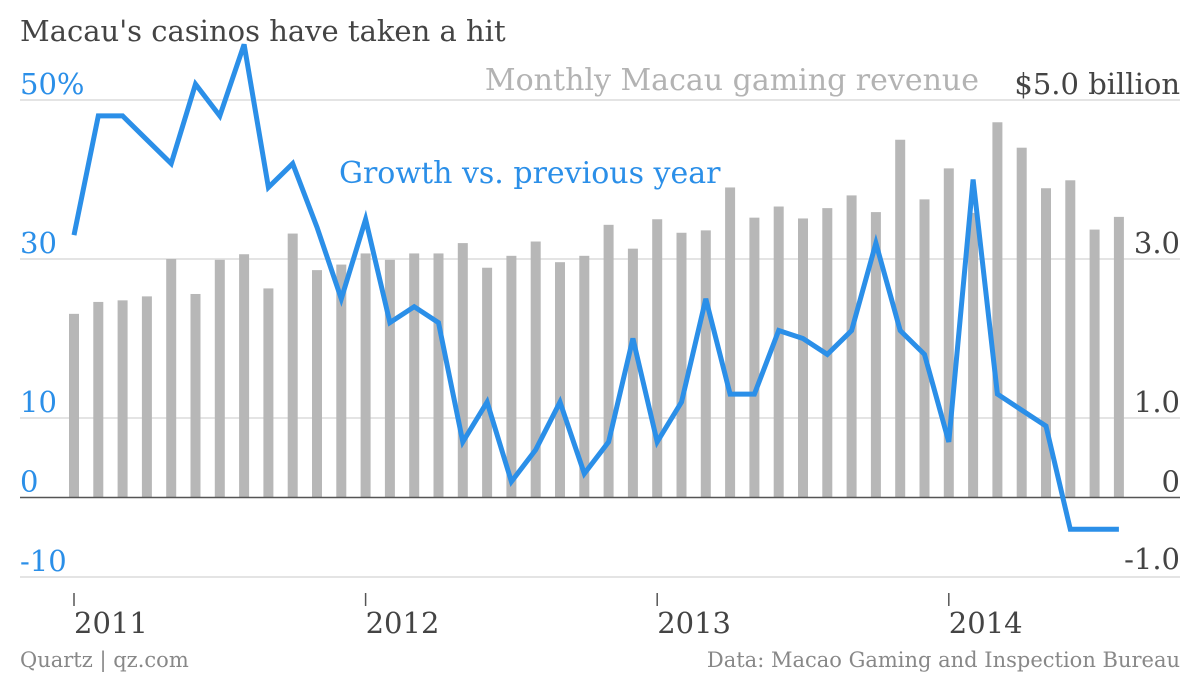  Describe the element at coordinates (43, 561) in the screenshot. I see `left-tick-label: -10` at that location.